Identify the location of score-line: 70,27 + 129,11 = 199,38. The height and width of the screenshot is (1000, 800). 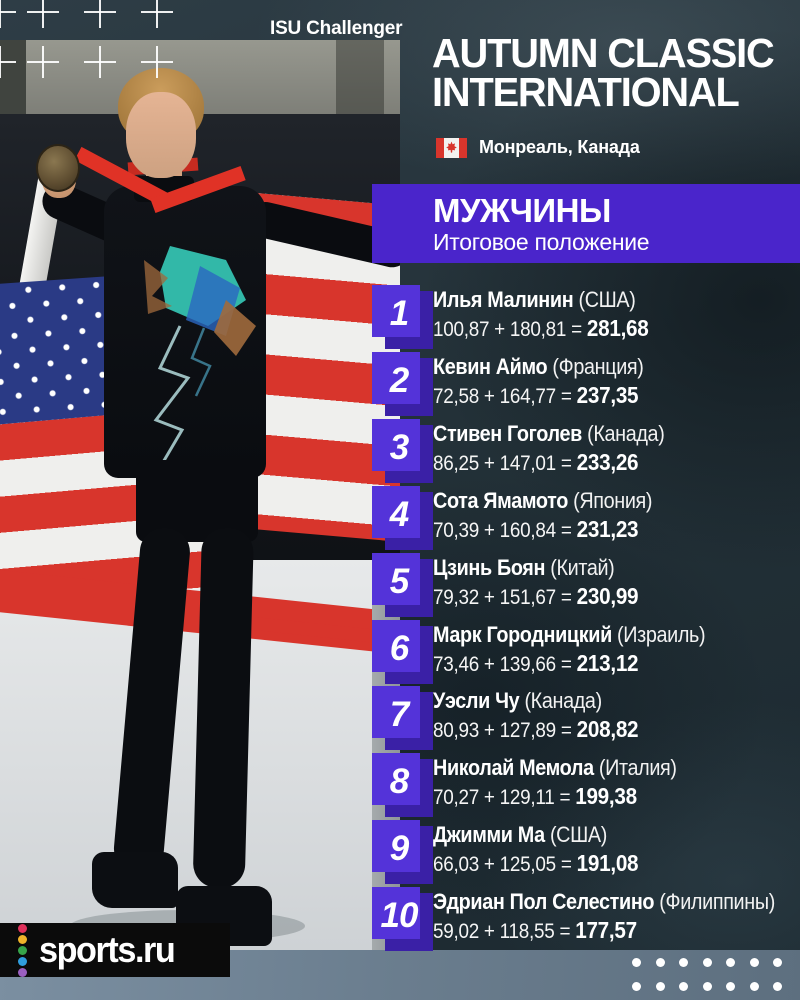
(555, 797).